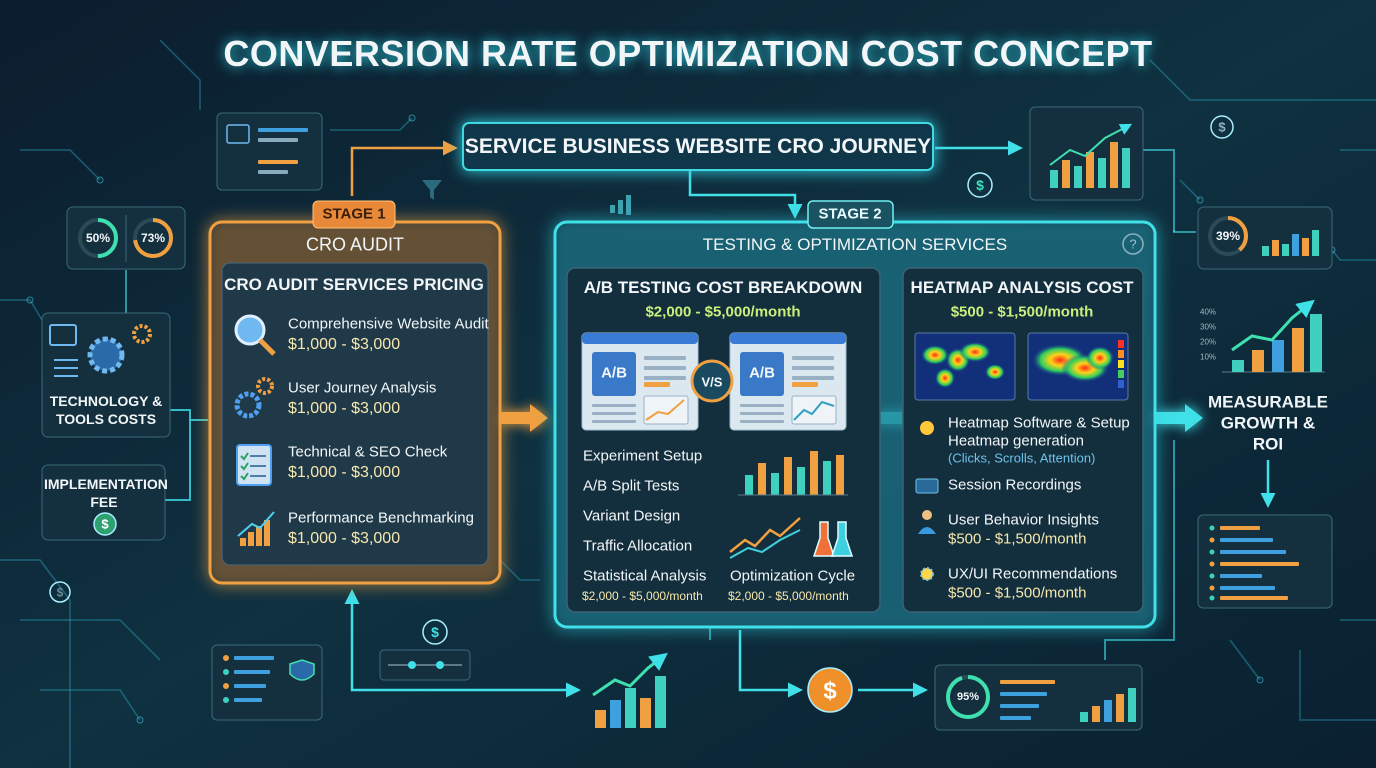 This screenshot has height=768, width=1376. I want to click on cycle-price: $2,000 - $5,000/month, so click(788, 596).